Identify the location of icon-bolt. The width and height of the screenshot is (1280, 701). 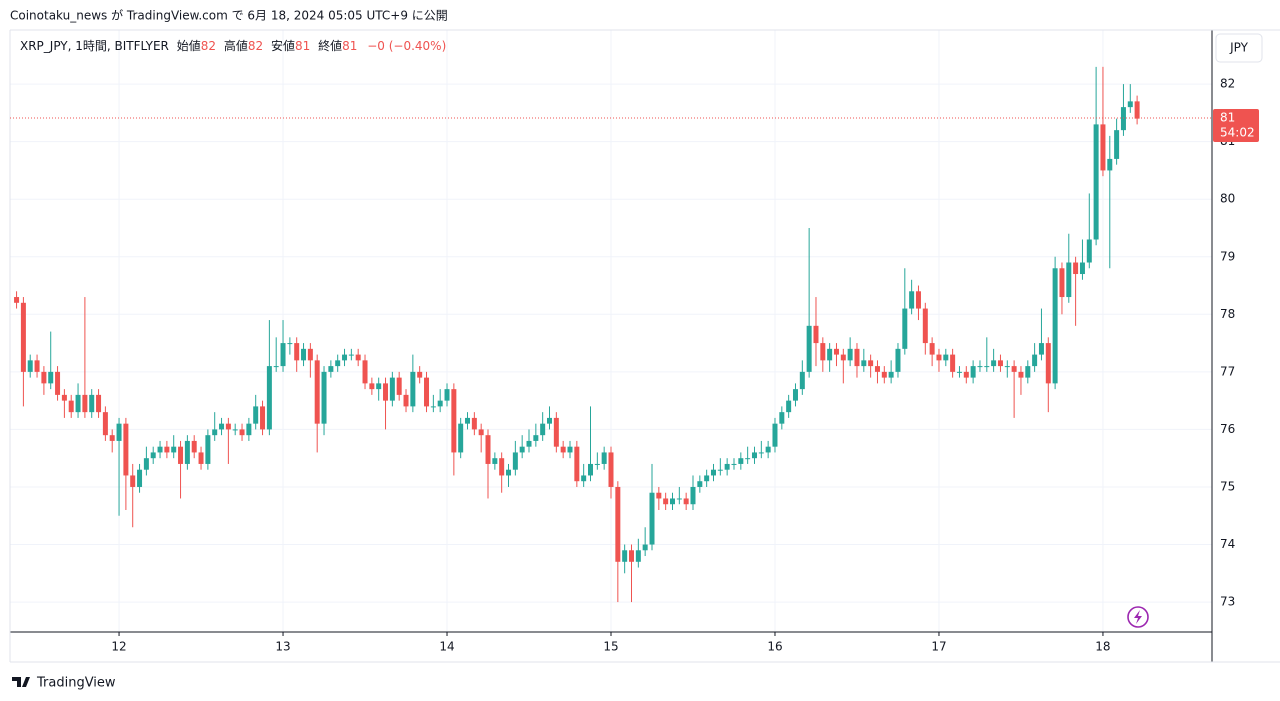
(1138, 617).